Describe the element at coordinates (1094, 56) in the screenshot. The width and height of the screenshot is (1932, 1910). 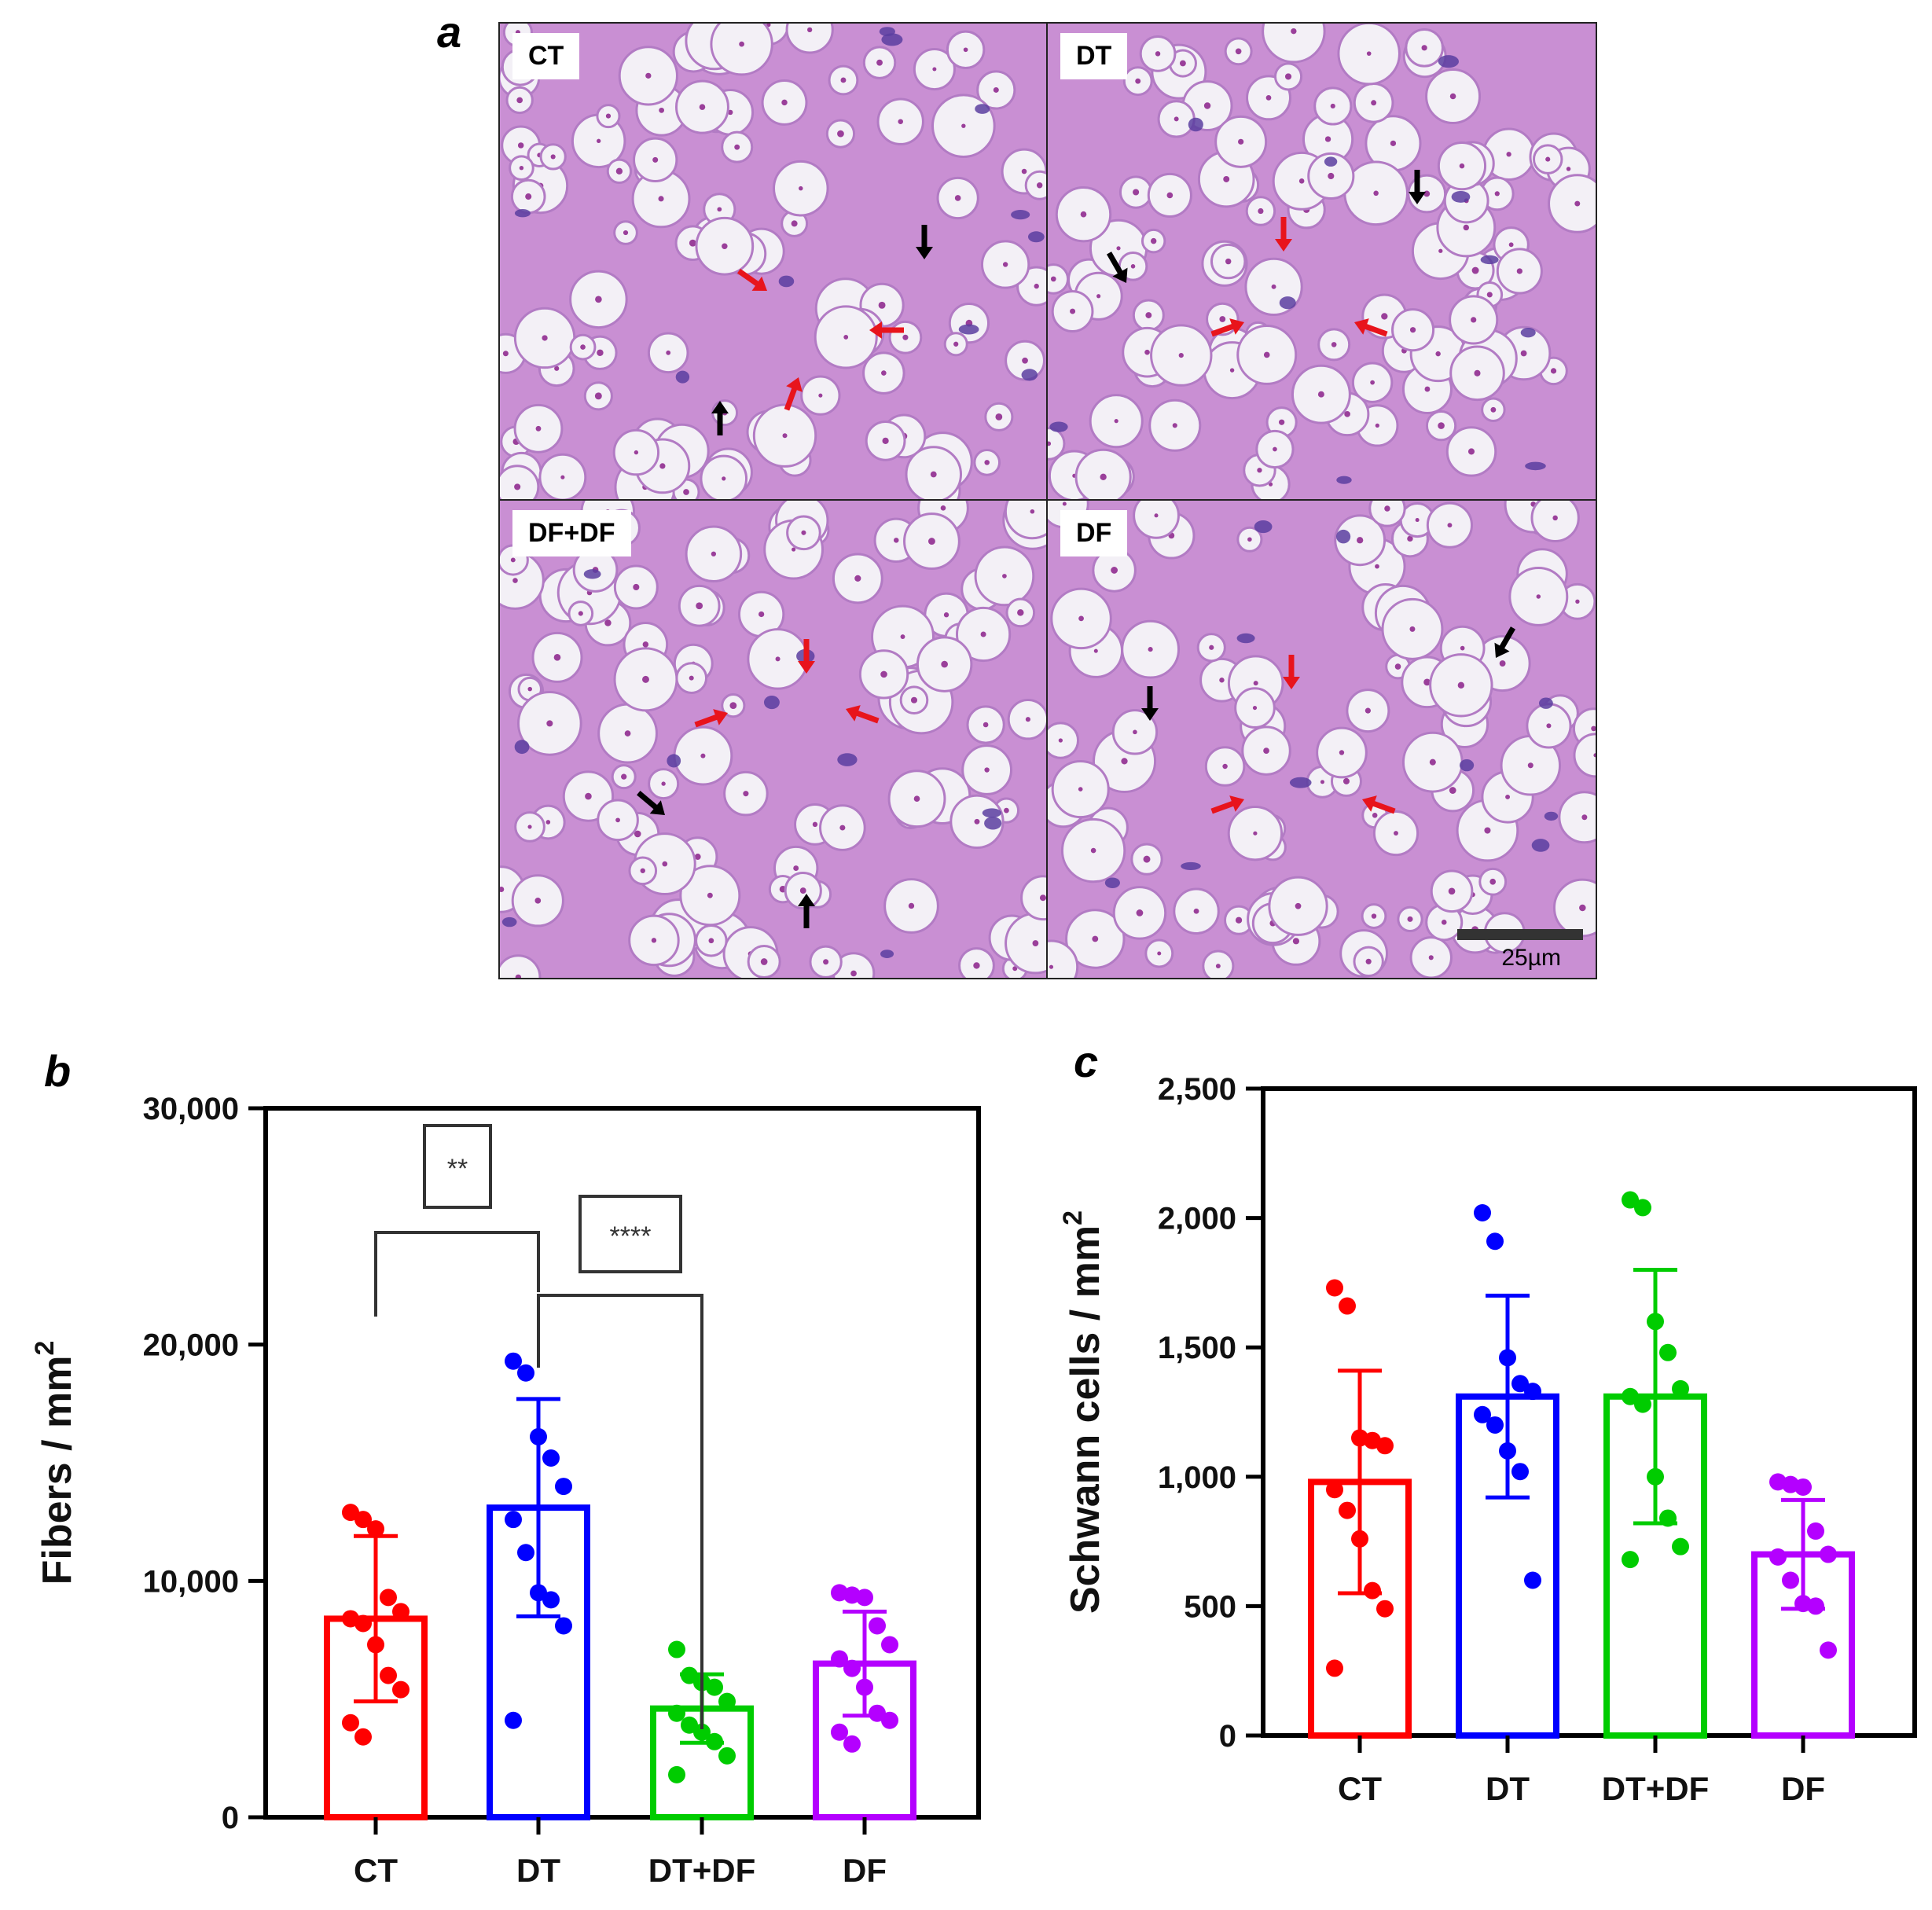
I see `tile-label: DT` at that location.